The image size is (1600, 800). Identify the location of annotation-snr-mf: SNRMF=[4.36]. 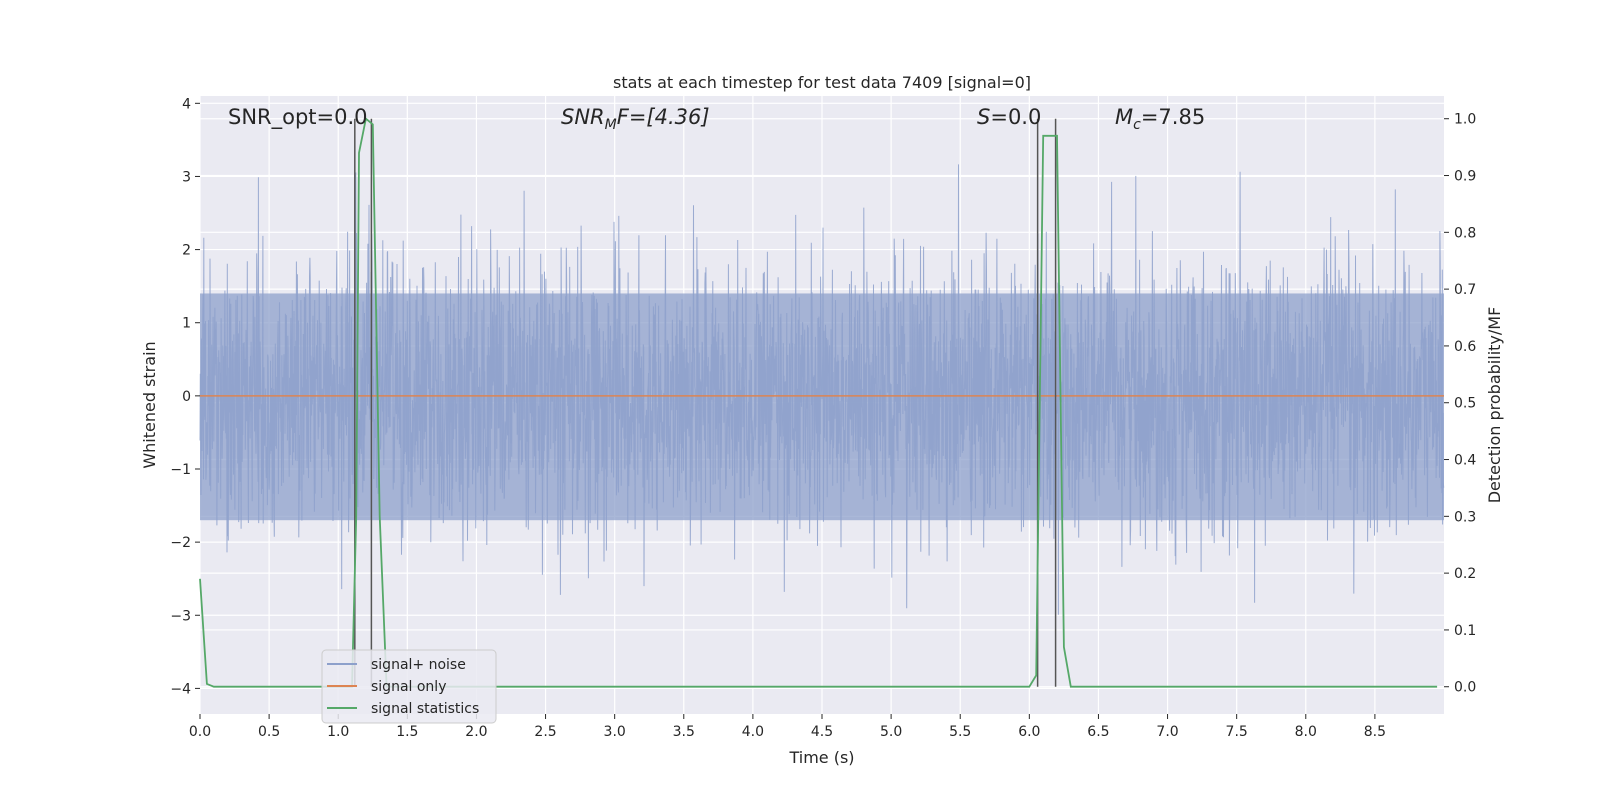
(635, 119).